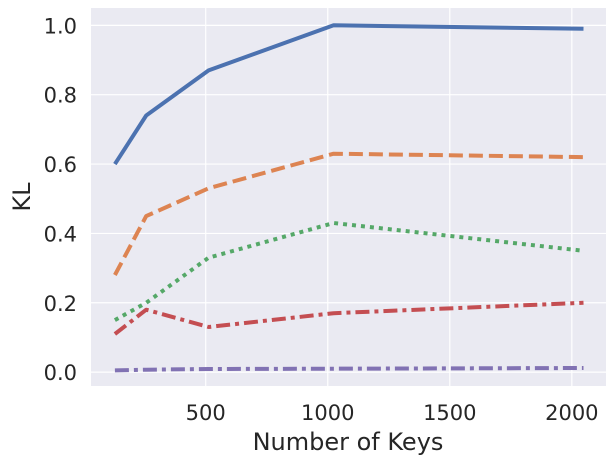 Image resolution: width=616 pixels, height=465 pixels. I want to click on x-tick-label: 500, so click(206, 413).